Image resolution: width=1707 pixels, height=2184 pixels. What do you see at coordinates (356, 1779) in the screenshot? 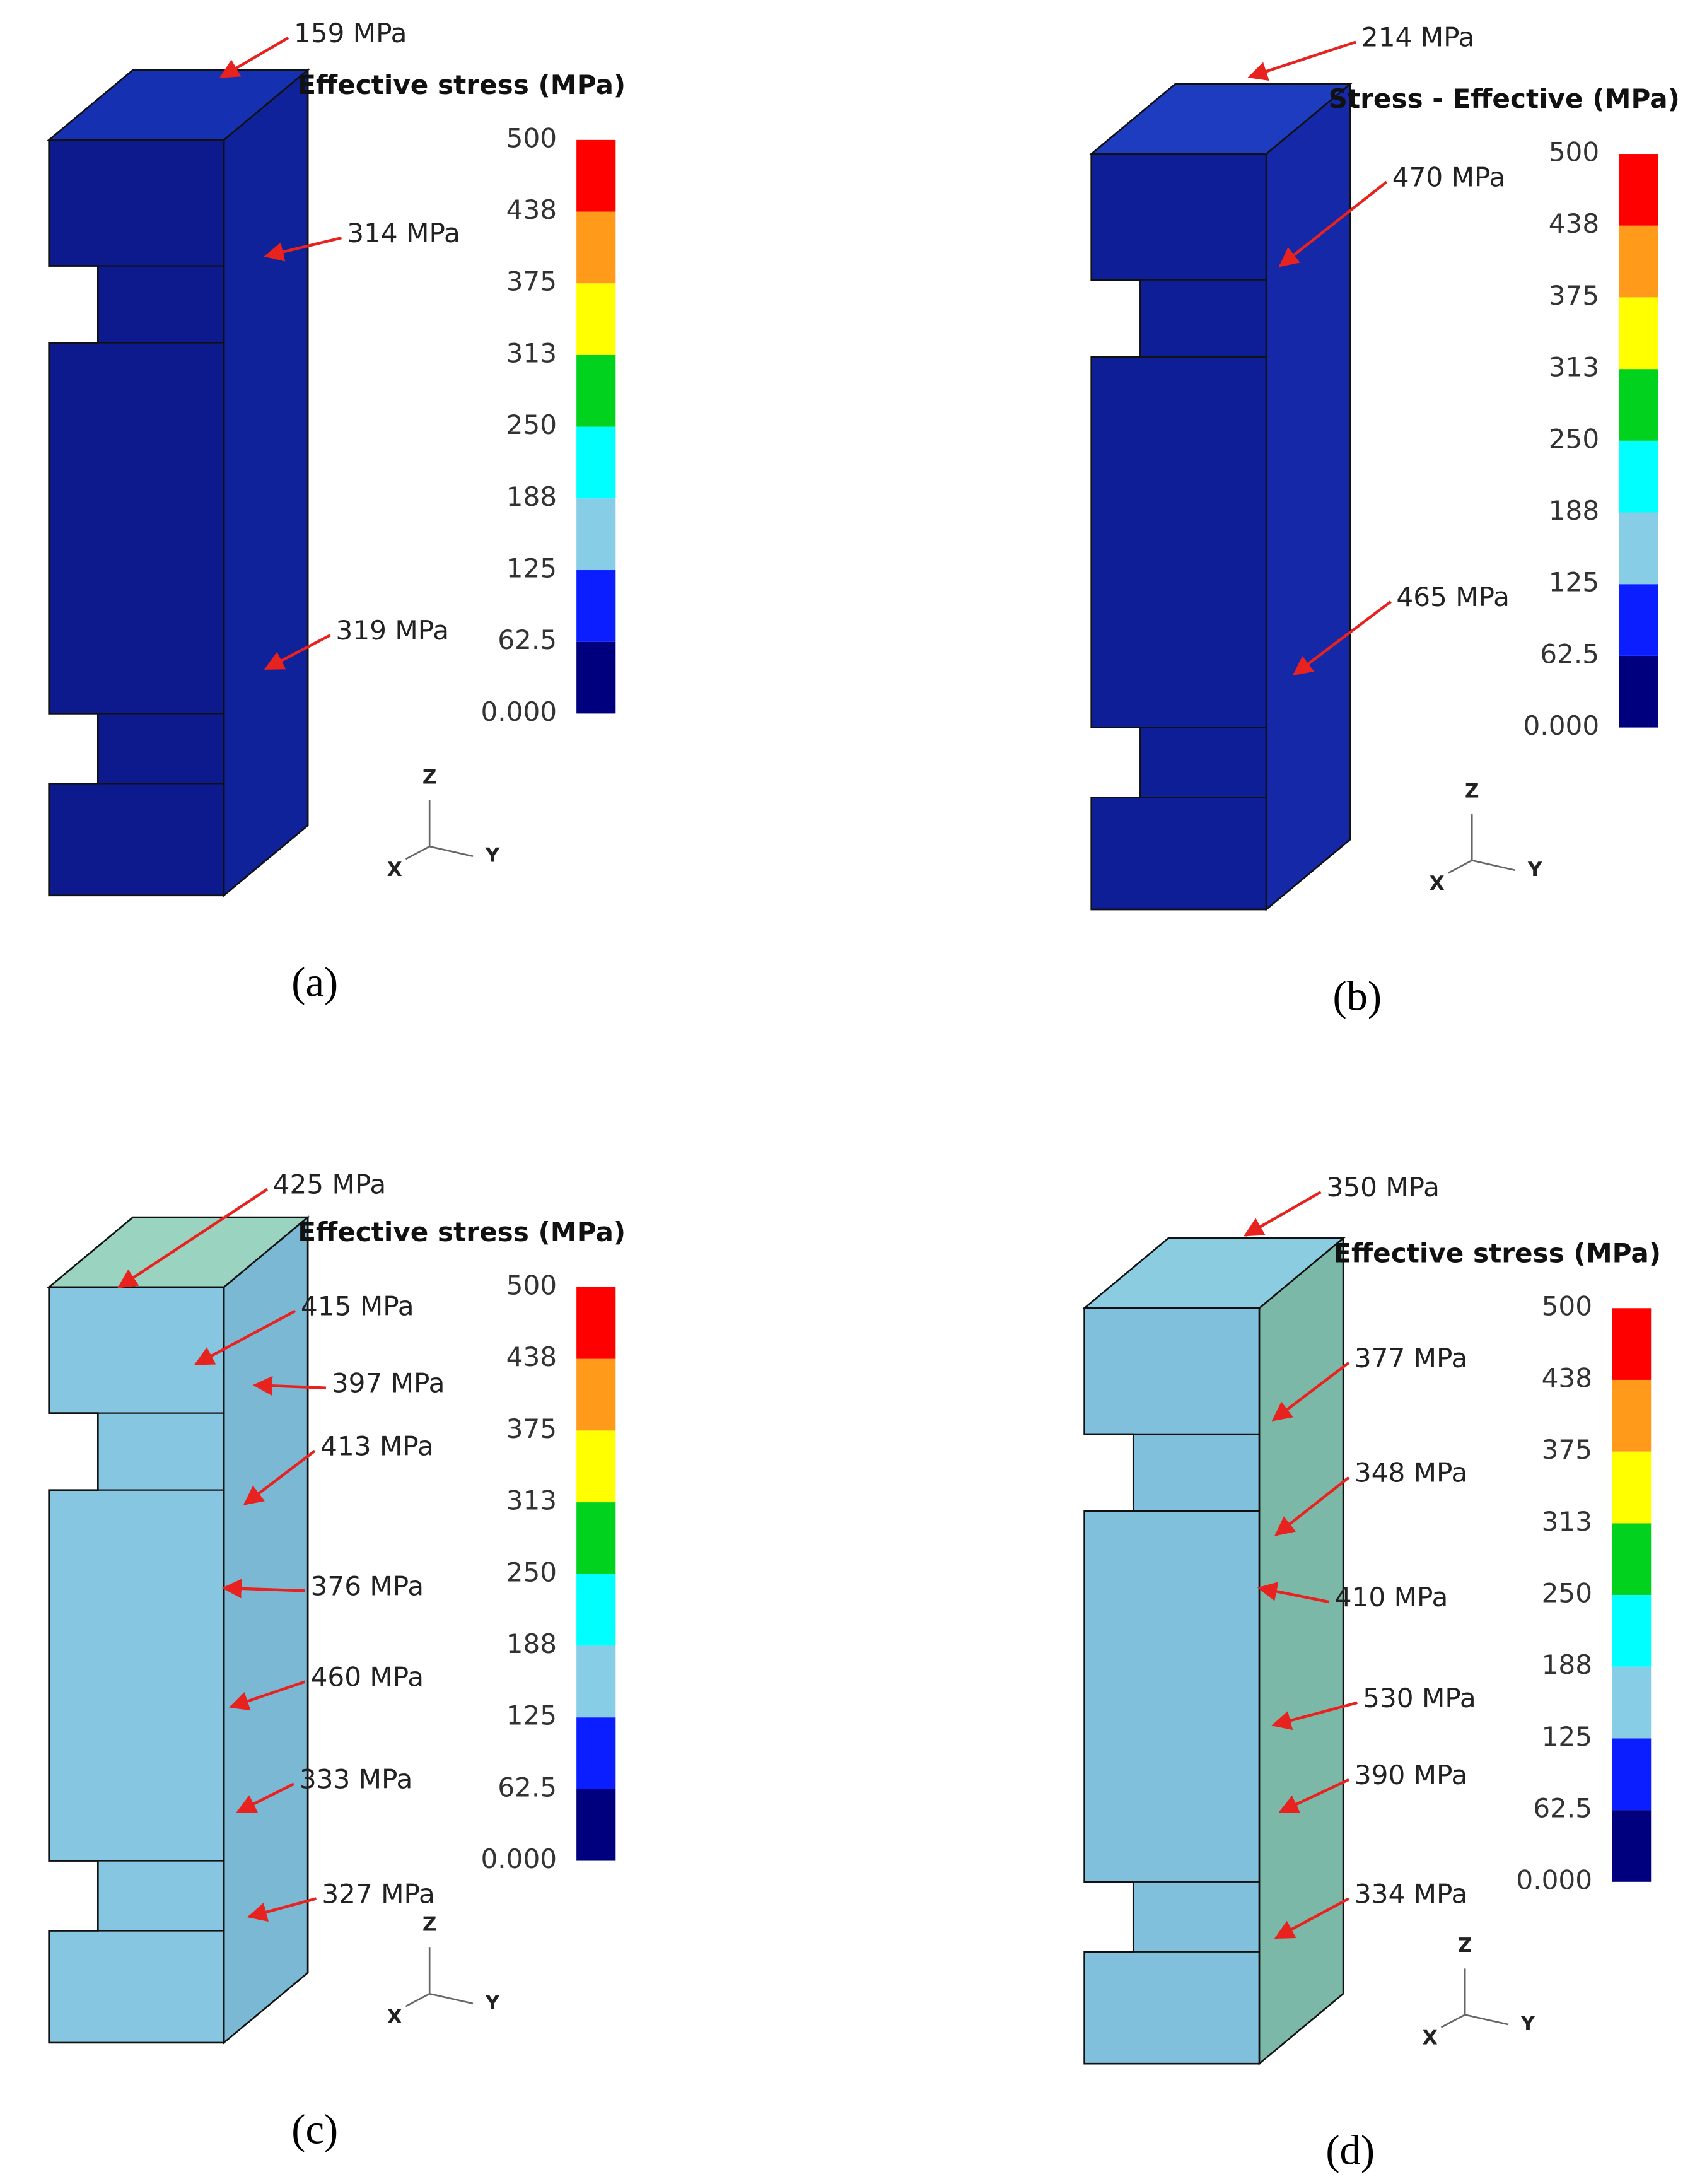
I see `annotation: 333 MPa` at bounding box center [356, 1779].